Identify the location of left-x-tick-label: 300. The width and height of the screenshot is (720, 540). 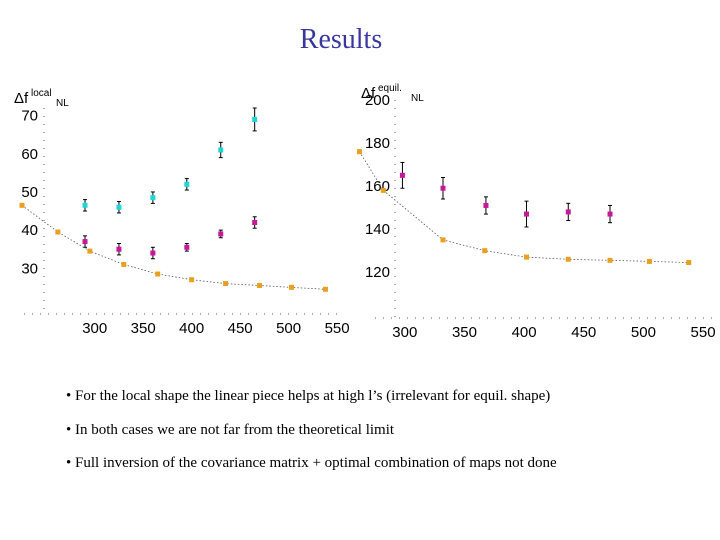
(94, 328).